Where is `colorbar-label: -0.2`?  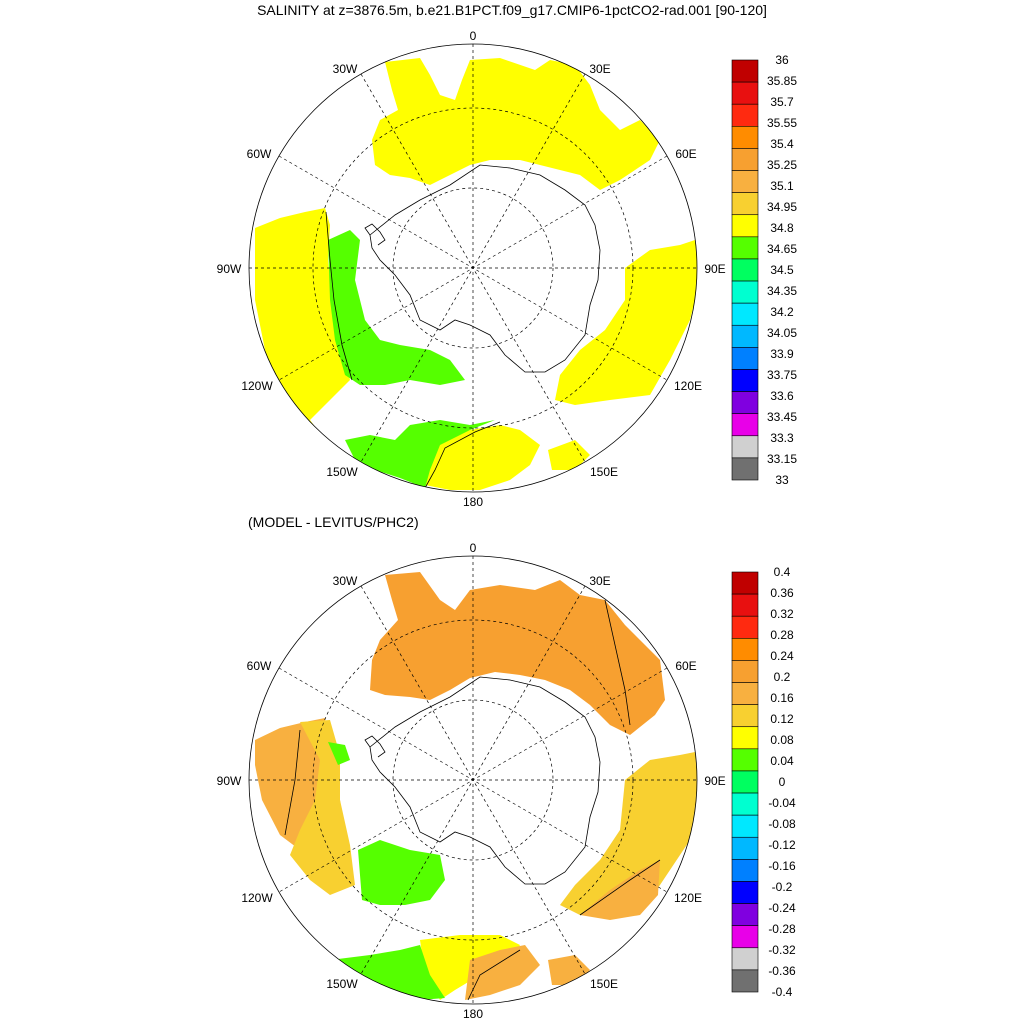
colorbar-label: -0.2 is located at coordinates (782, 887).